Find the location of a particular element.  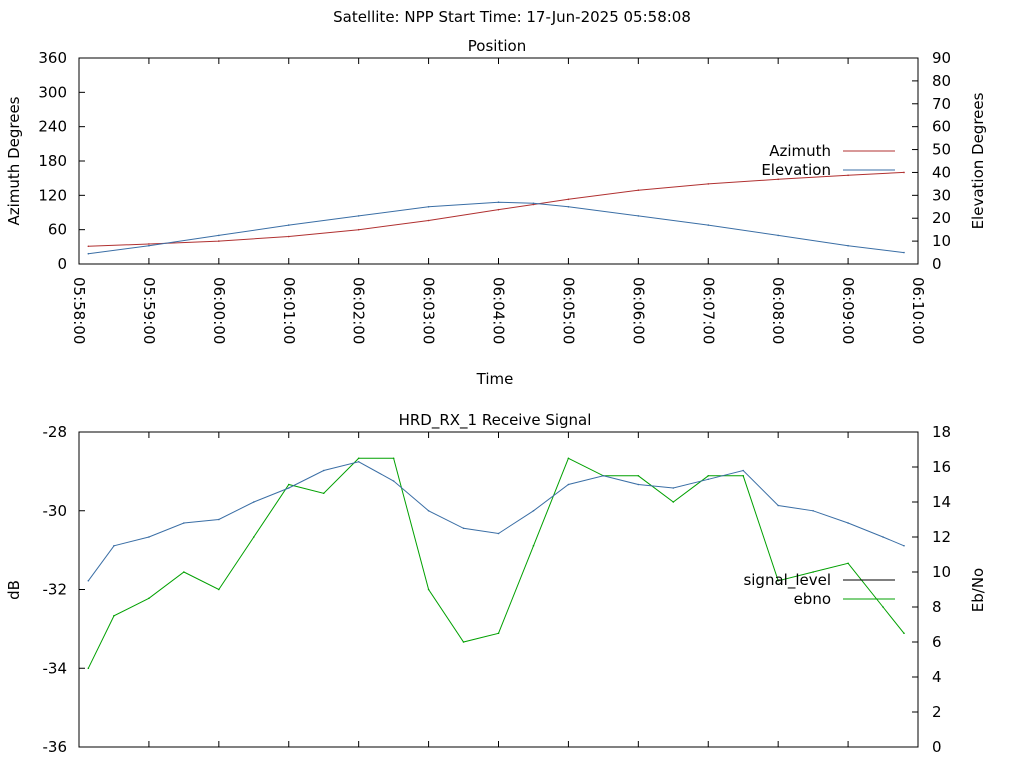

legend-label: ebno is located at coordinates (812, 599).